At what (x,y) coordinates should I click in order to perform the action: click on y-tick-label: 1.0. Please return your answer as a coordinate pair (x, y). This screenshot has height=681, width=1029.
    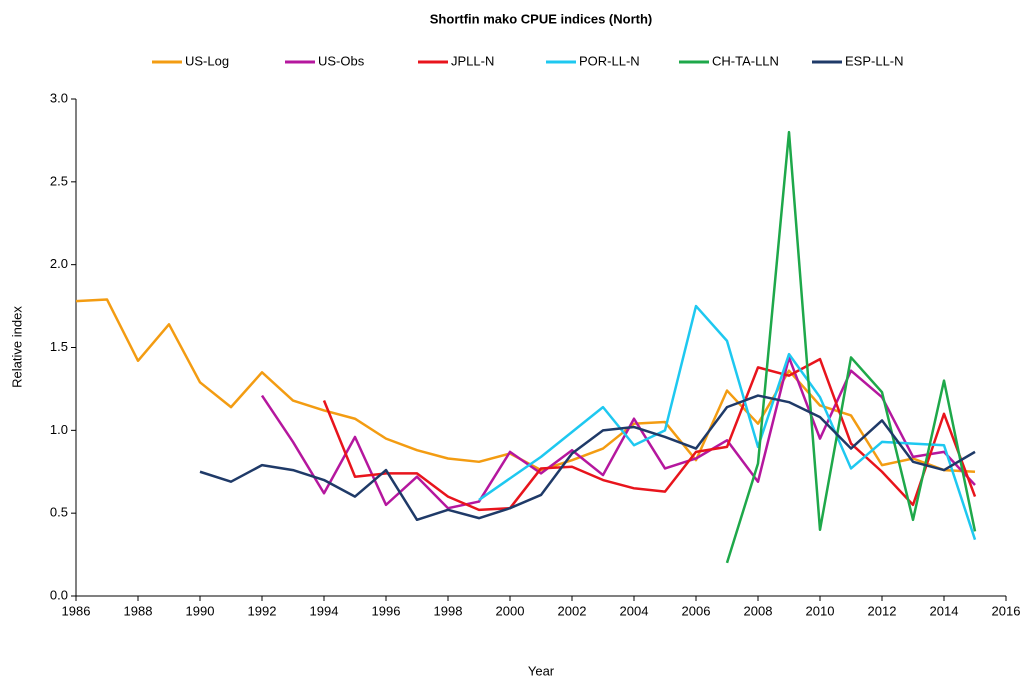
    Looking at the image, I should click on (59, 429).